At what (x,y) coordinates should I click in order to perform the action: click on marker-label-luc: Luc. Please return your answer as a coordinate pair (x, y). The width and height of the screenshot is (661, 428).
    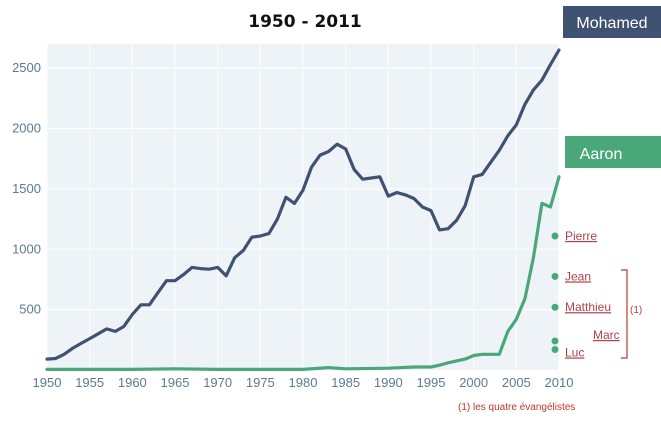
    Looking at the image, I should click on (574, 352).